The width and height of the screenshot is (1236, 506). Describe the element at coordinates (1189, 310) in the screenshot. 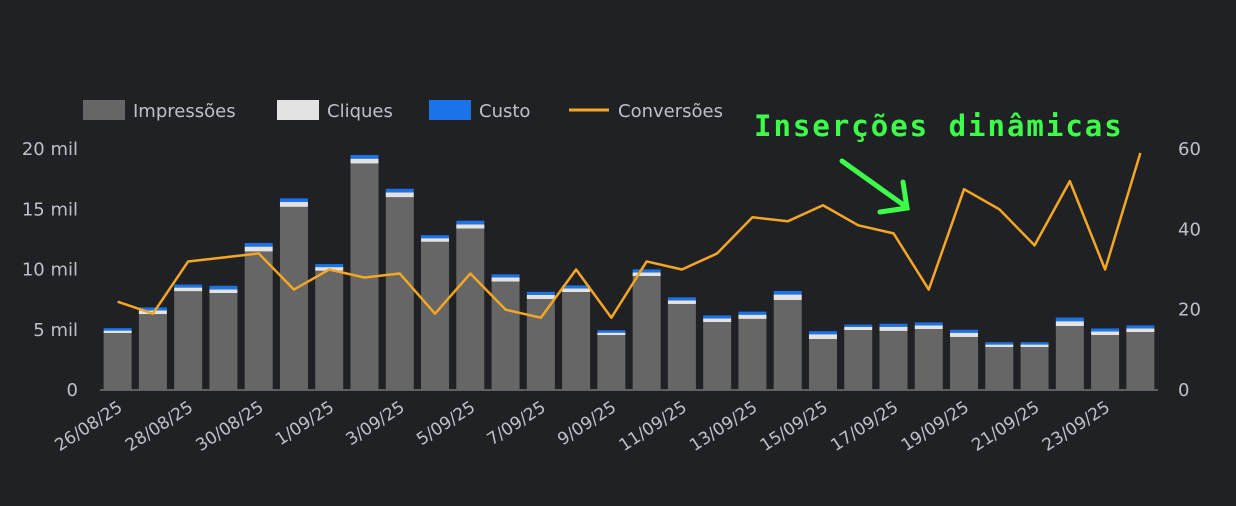

I see `y2-tick-label: 20` at that location.